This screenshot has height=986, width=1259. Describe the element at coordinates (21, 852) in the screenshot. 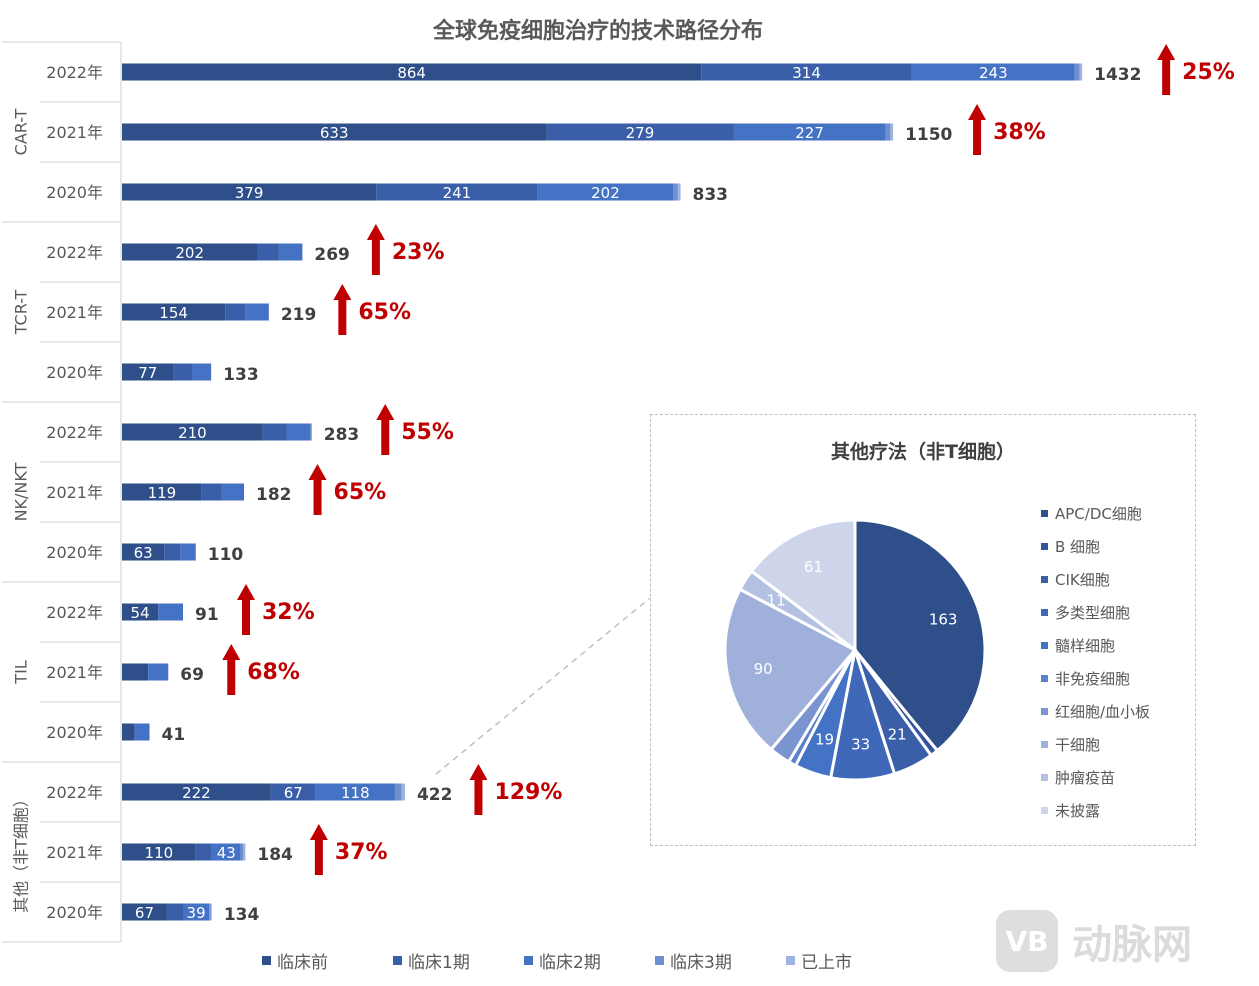

I see `group-label: 其他（非T细胞）` at that location.